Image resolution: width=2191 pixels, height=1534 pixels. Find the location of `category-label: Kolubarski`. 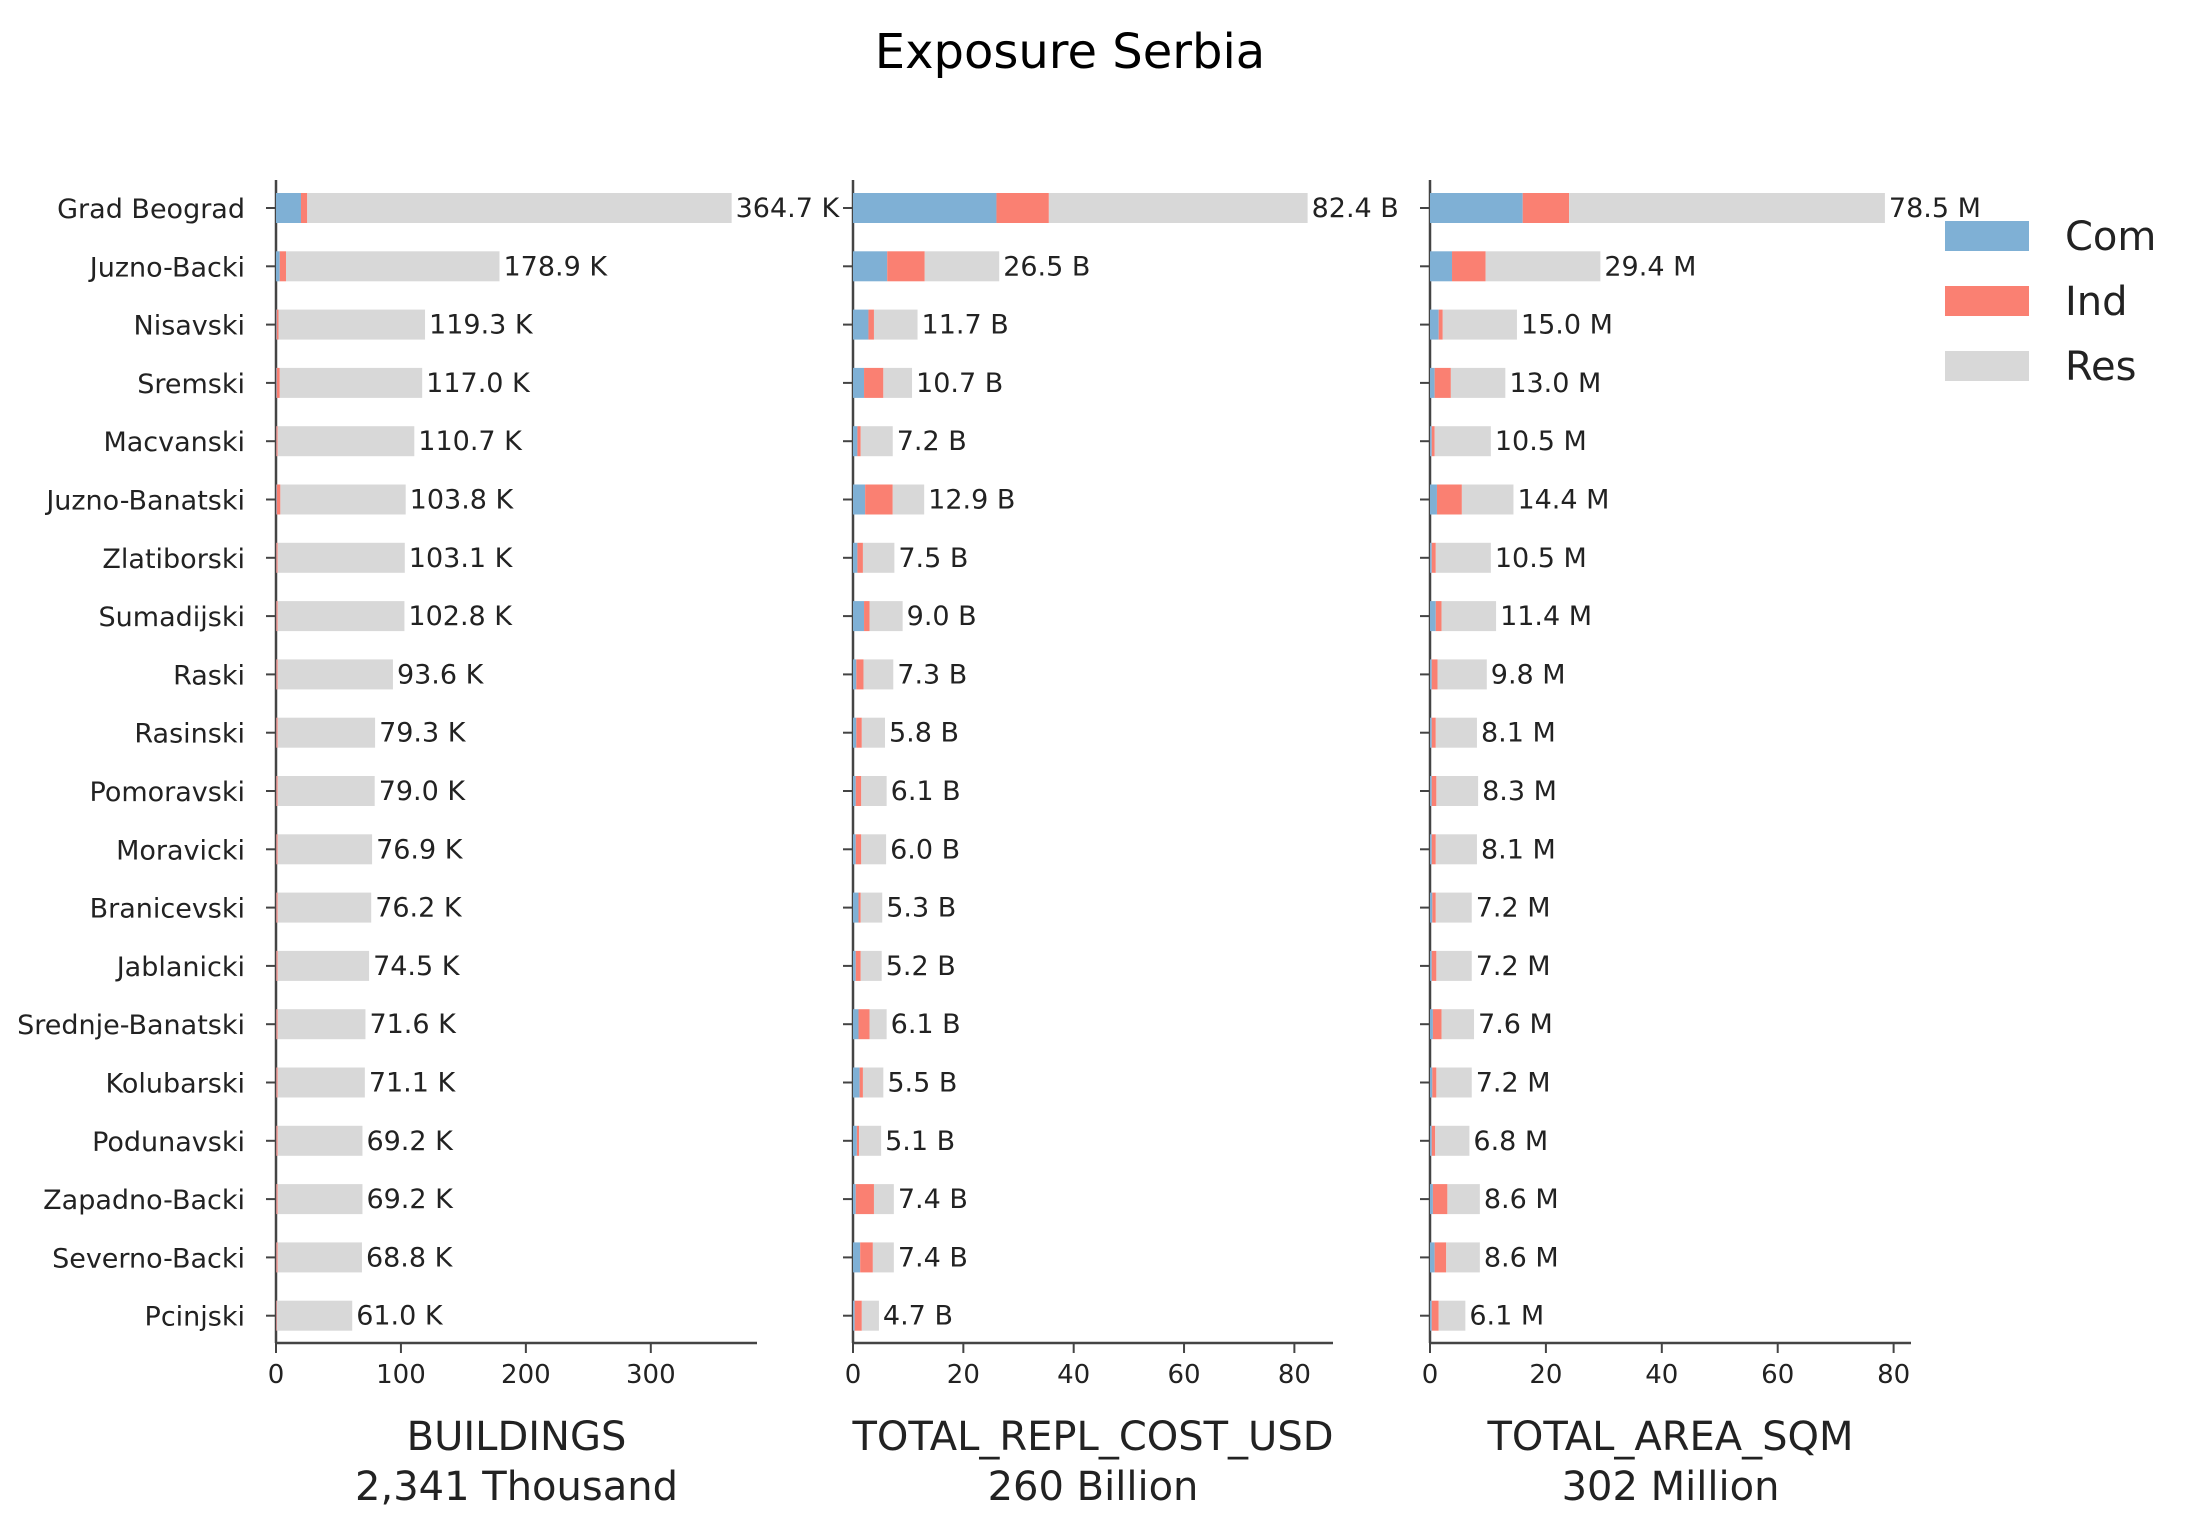

category-label: Kolubarski is located at coordinates (175, 1084).